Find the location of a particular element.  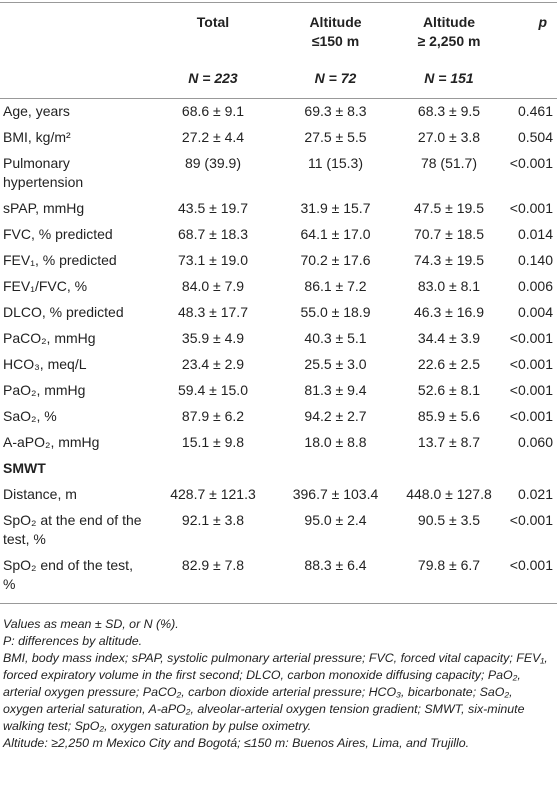

row-label: sPAP, mmHg is located at coordinates (44, 208).